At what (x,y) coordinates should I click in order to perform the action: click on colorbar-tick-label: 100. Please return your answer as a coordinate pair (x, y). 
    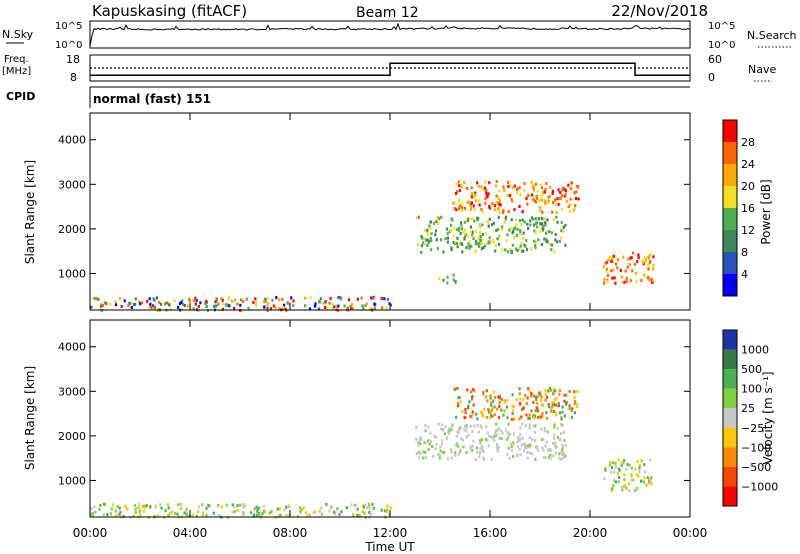
    Looking at the image, I should click on (751, 389).